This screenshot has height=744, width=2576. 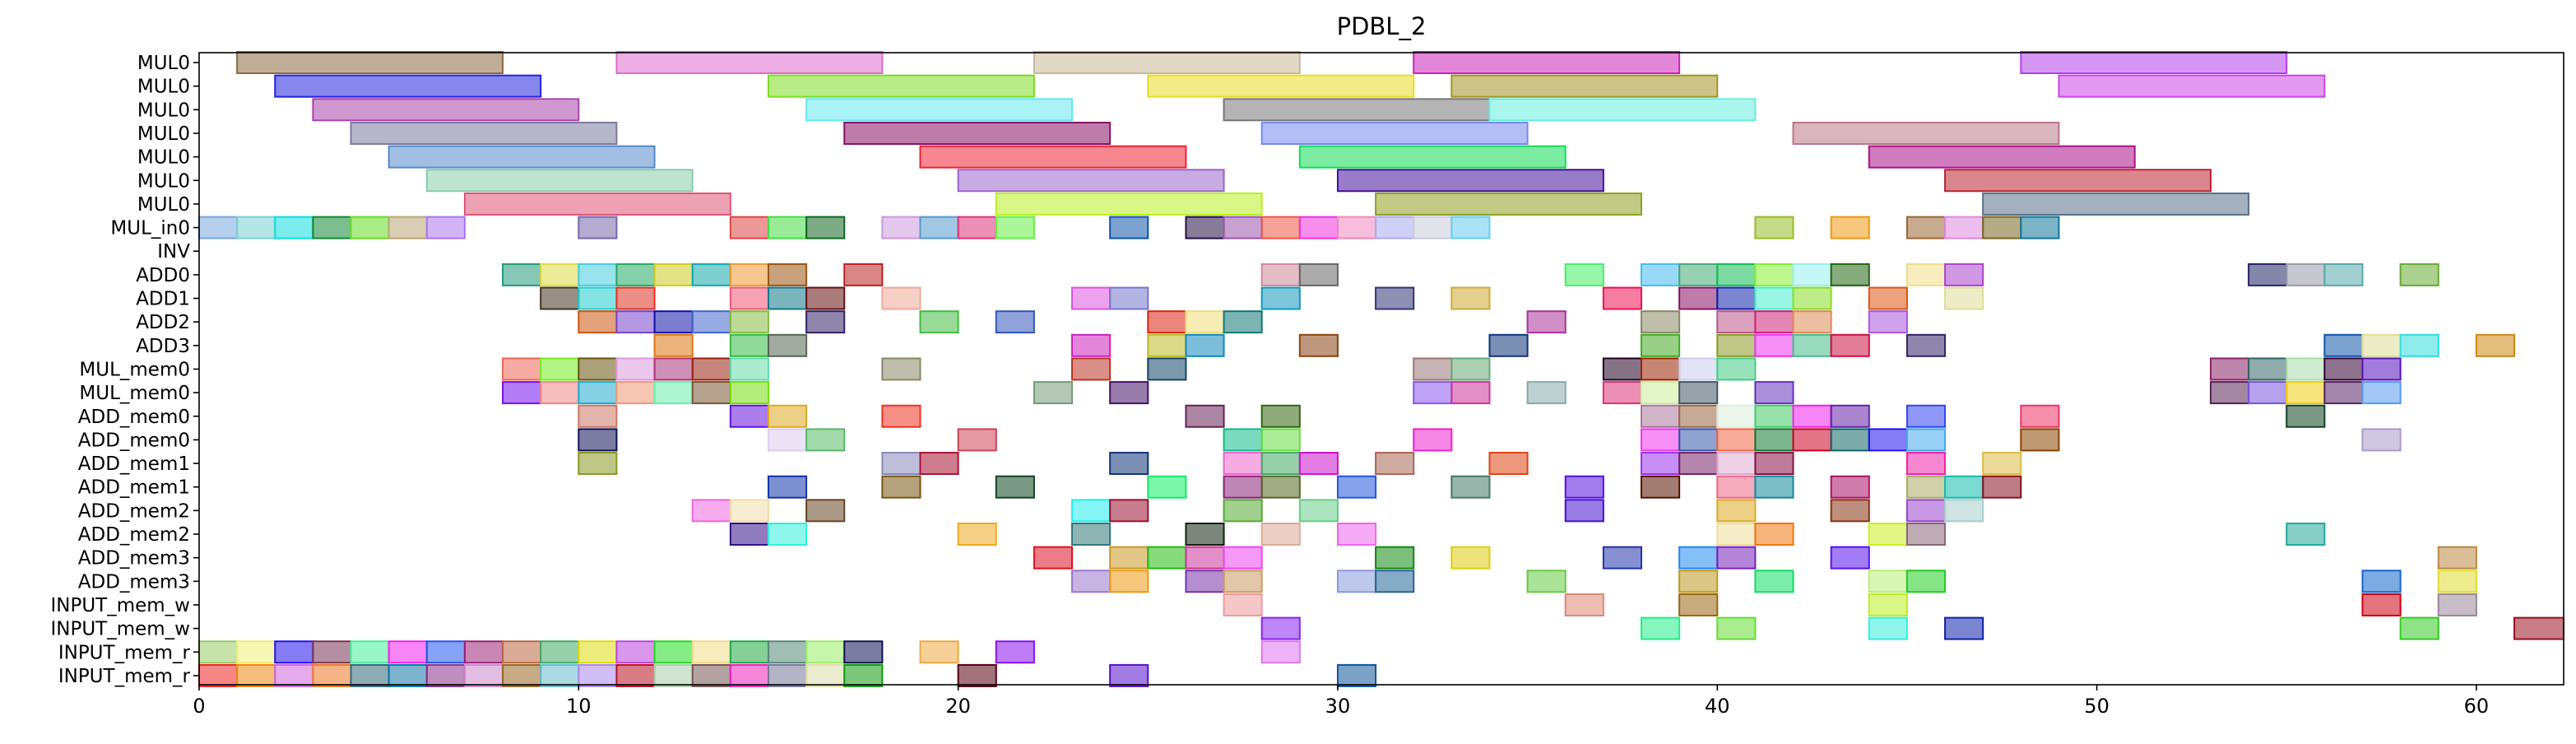 What do you see at coordinates (134, 511) in the screenshot?
I see `y-tick-label: ADD_mem2` at bounding box center [134, 511].